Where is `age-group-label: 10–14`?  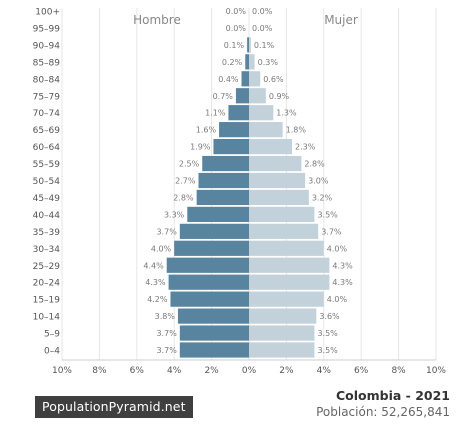
age-group-label: 10–14 is located at coordinates (47, 318).